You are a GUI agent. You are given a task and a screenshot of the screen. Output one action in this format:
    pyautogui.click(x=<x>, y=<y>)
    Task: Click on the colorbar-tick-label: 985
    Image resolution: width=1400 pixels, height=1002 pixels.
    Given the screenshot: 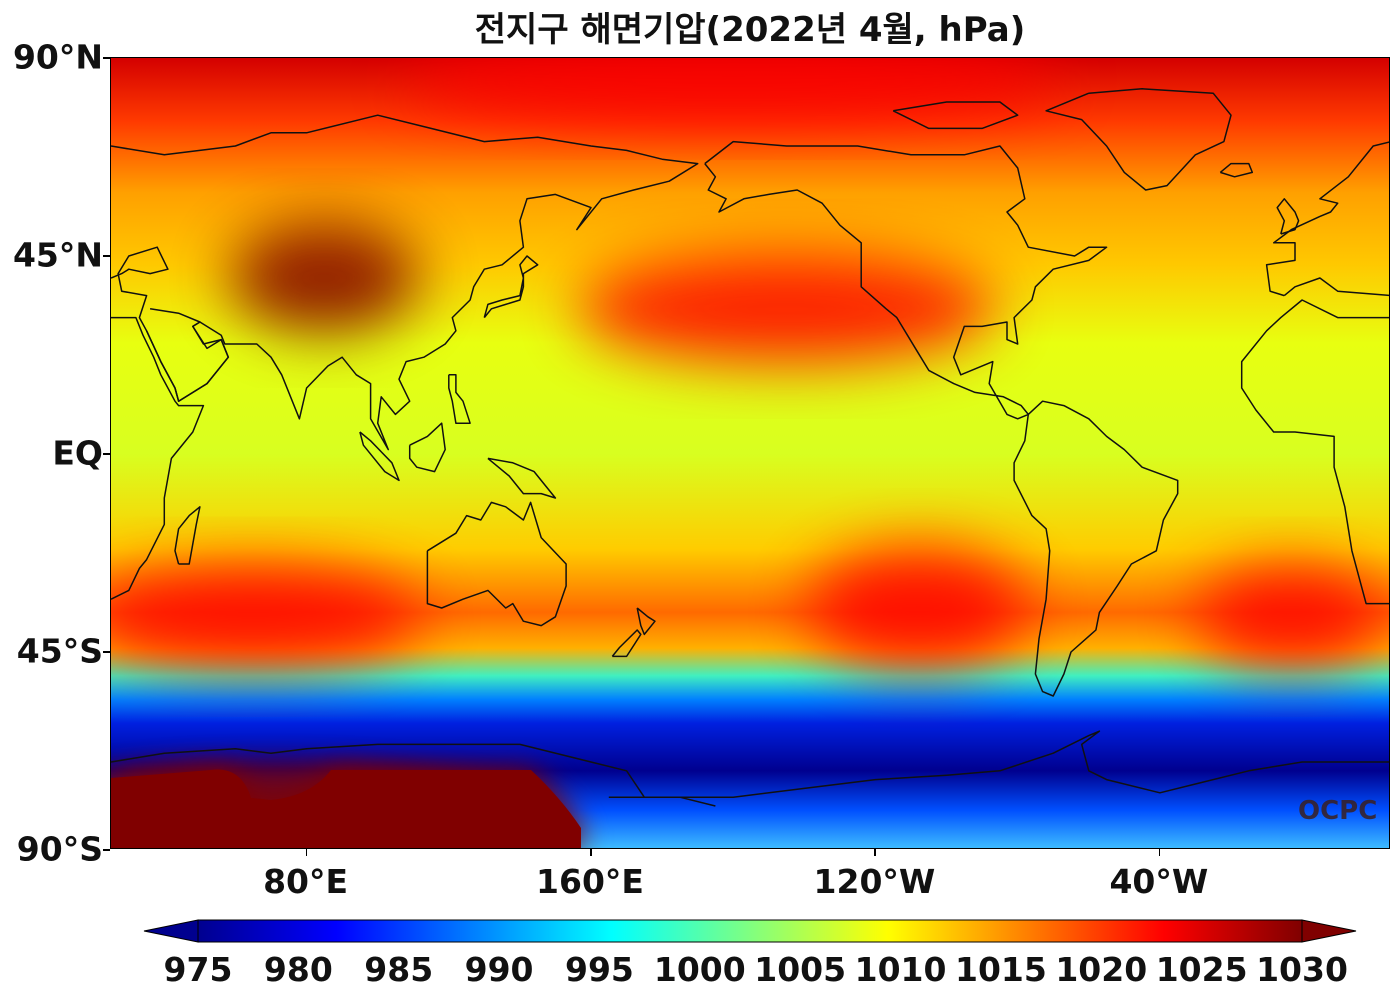 What is the action you would take?
    pyautogui.click(x=399, y=969)
    